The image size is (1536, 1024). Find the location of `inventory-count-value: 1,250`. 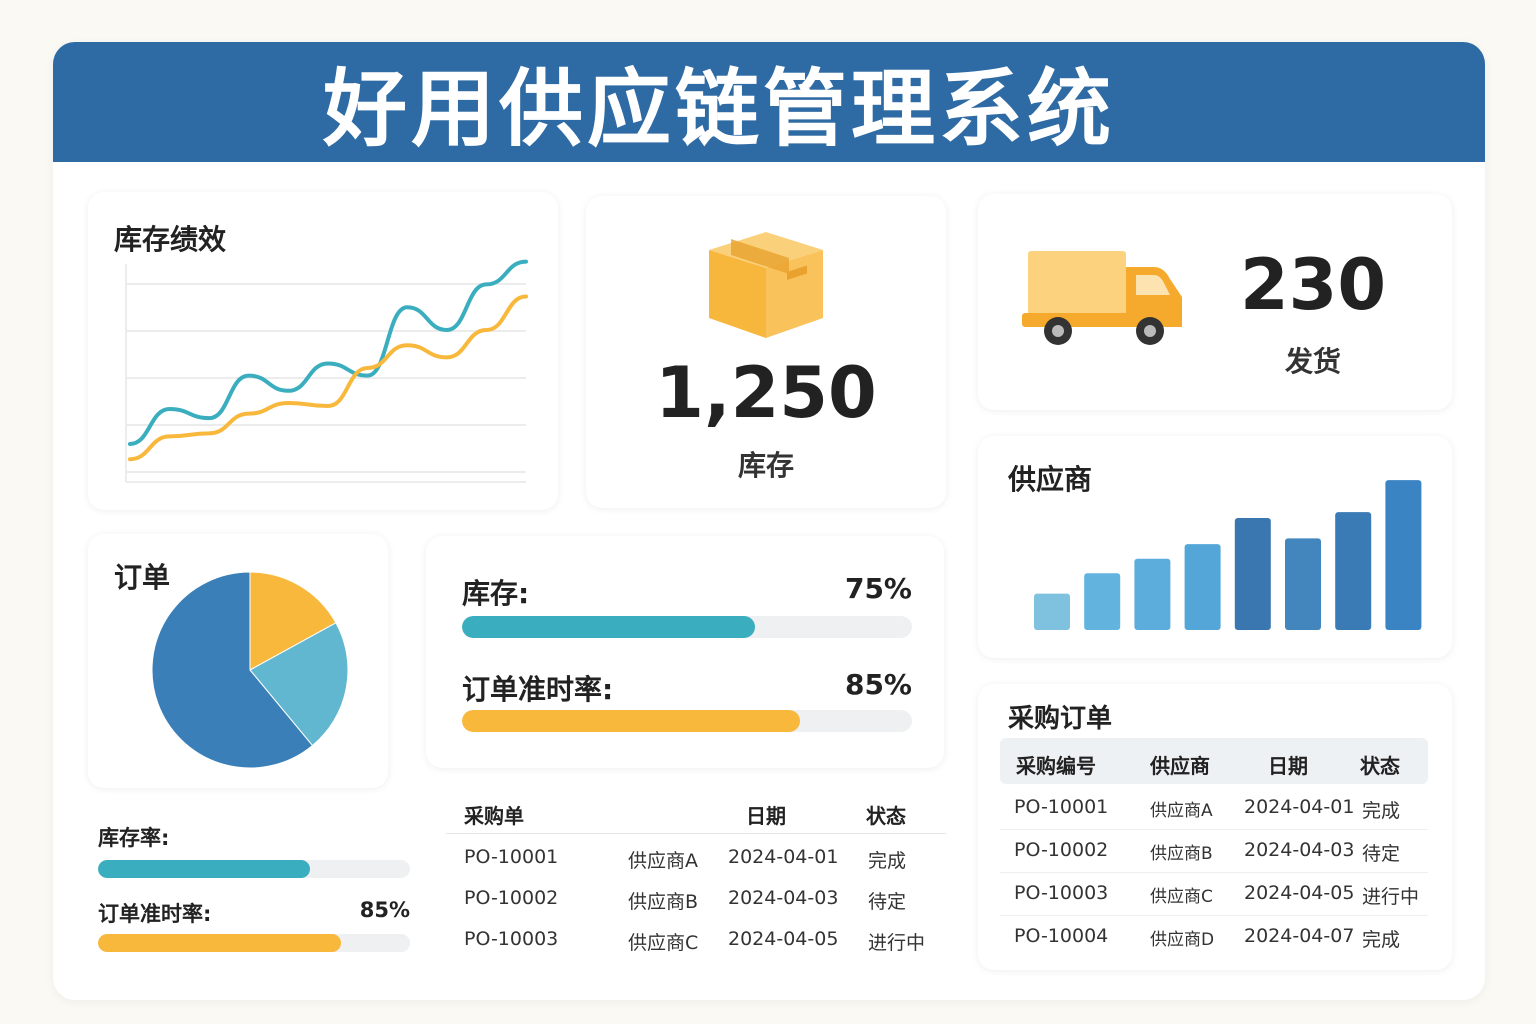

inventory-count-value: 1,250 is located at coordinates (766, 393).